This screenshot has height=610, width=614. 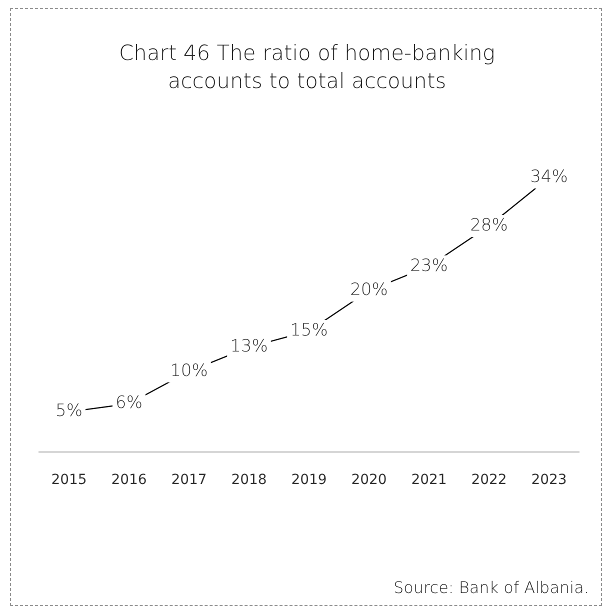 What do you see at coordinates (69, 480) in the screenshot?
I see `x-tick-label: 2015` at bounding box center [69, 480].